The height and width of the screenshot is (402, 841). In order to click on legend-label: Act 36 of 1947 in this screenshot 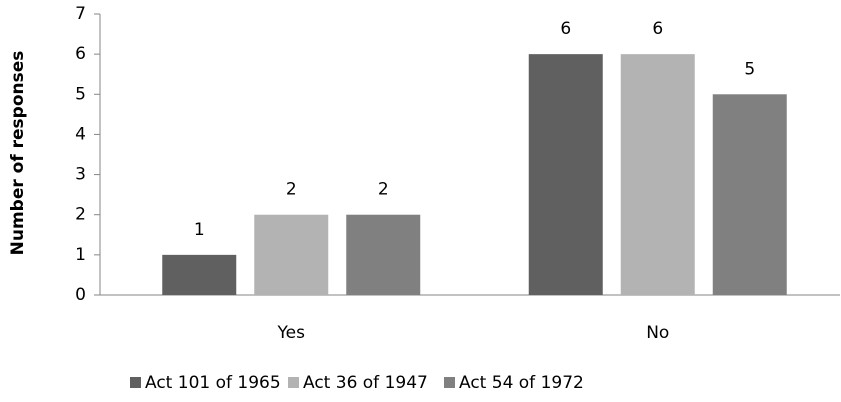, I will do `click(365, 383)`.